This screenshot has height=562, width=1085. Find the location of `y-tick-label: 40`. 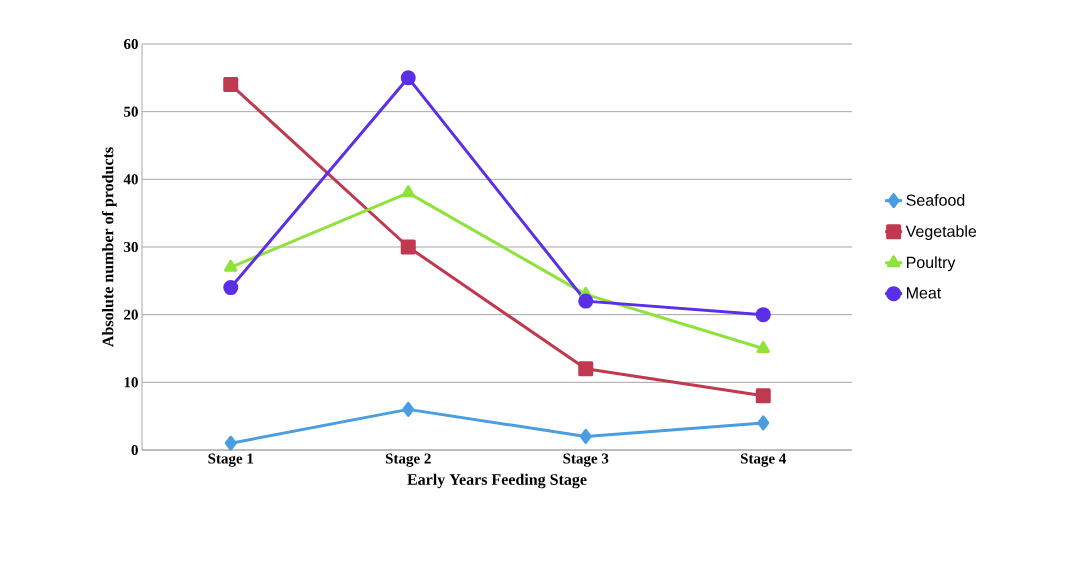

y-tick-label: 40 is located at coordinates (130, 179).